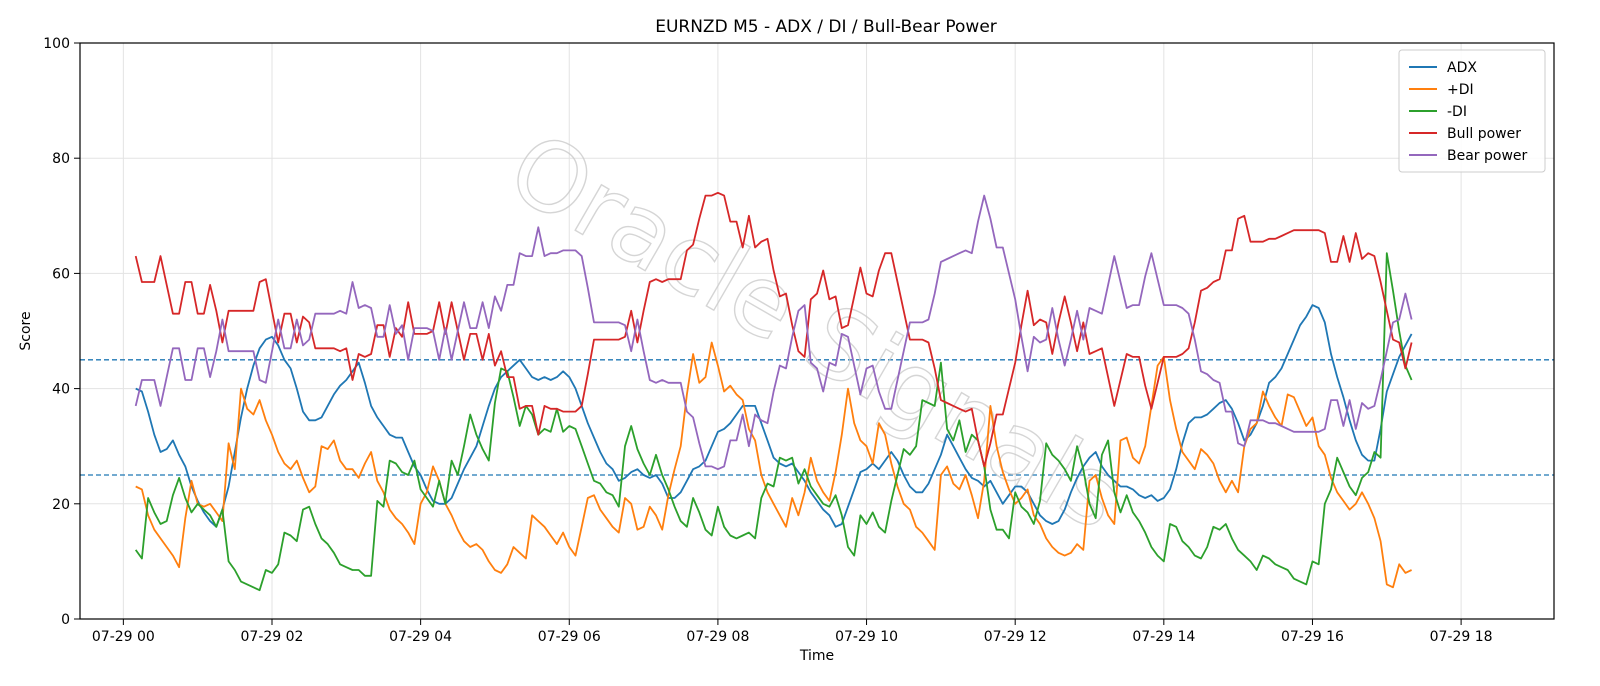  Describe the element at coordinates (61, 332) in the screenshot. I see `y-axis-ticks: 0 20 40 60 80 100` at that location.